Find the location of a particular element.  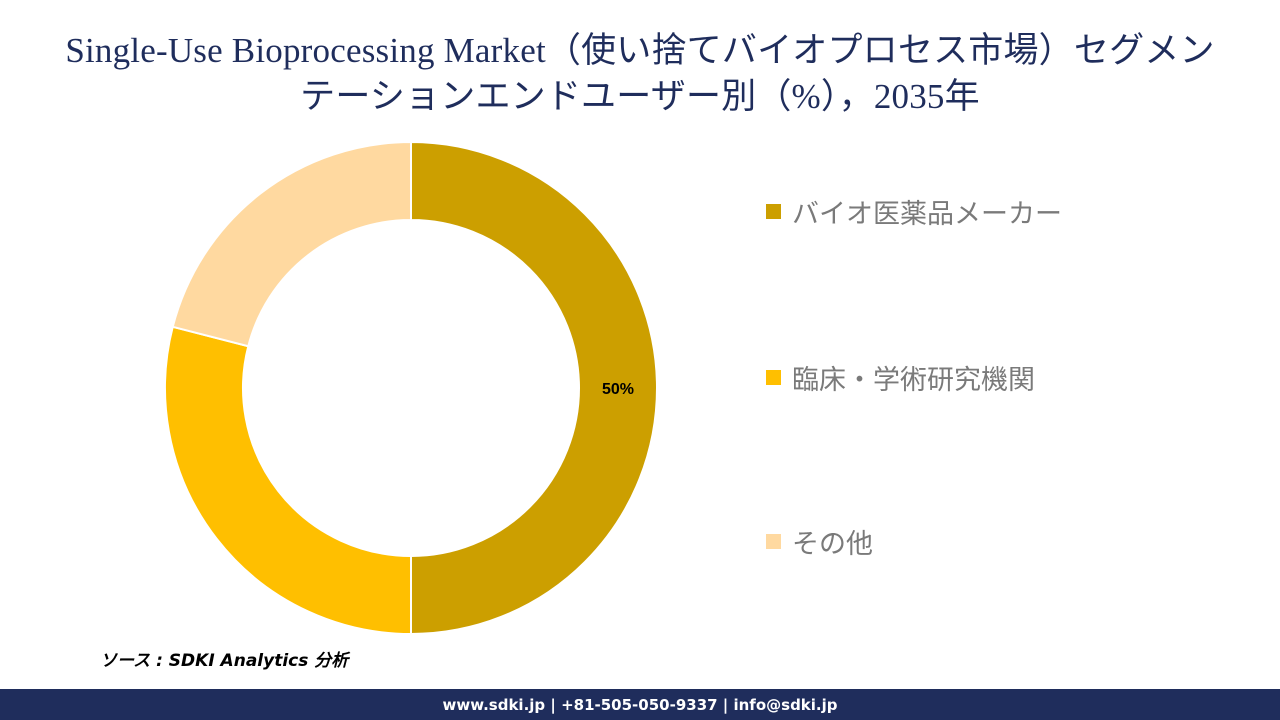

chart-title-line2: テーションエンドユーザー別（%），2035年 is located at coordinates (640, 96).